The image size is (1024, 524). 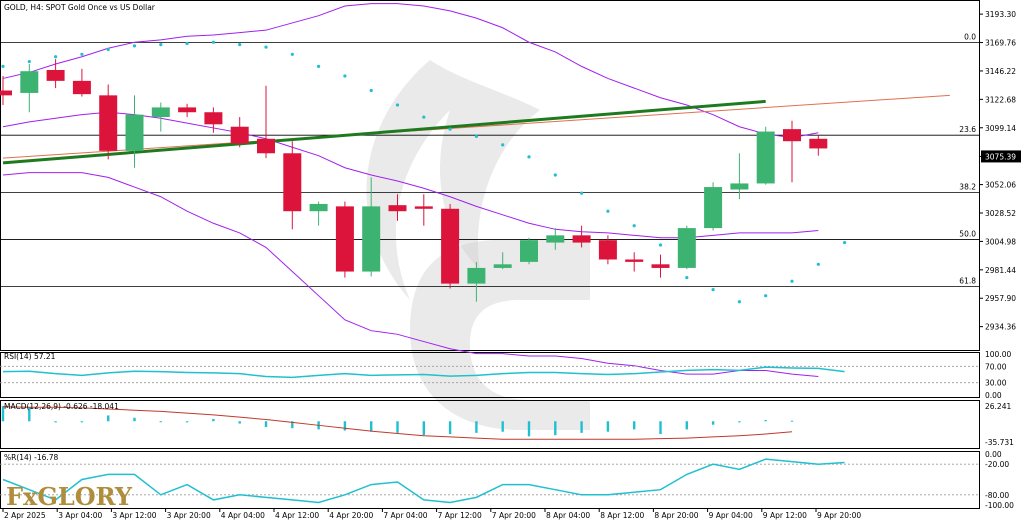 I want to click on time-tick-label: 2 Apr 2025, so click(x=25, y=515).